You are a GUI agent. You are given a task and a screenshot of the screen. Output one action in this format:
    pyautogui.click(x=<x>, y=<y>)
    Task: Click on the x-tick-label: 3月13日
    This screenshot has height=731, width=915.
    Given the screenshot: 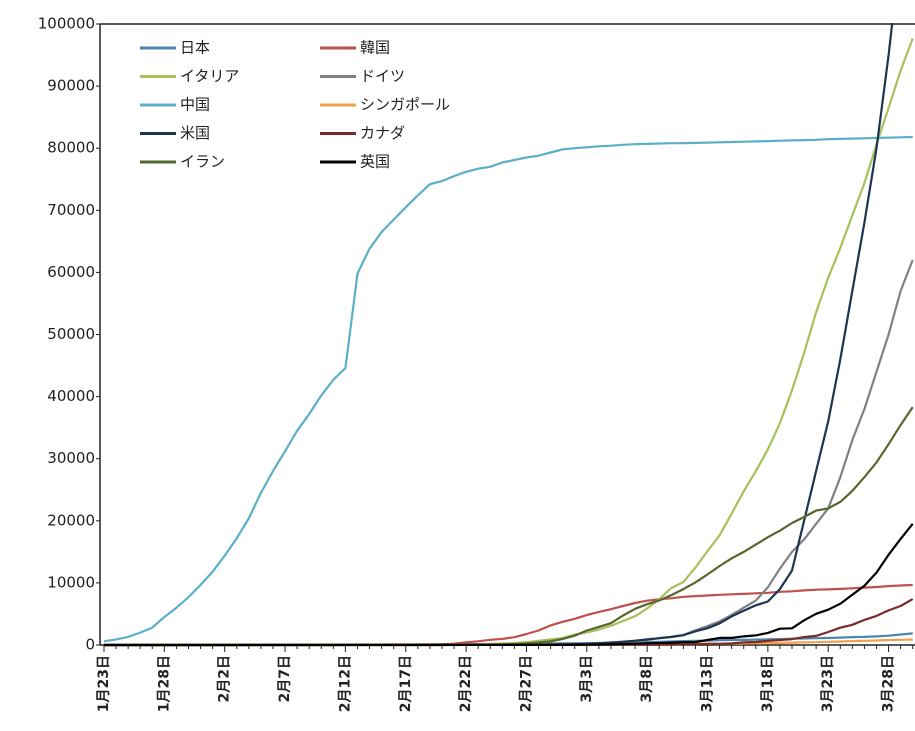 What is the action you would take?
    pyautogui.click(x=708, y=683)
    